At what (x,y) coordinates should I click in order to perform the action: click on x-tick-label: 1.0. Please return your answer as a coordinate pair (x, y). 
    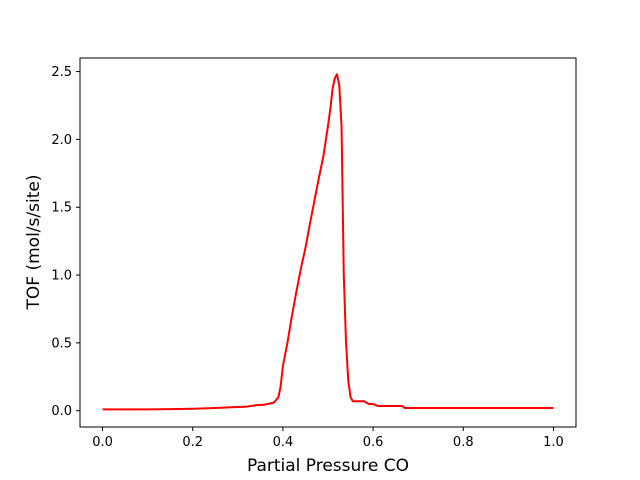
    Looking at the image, I should click on (553, 442).